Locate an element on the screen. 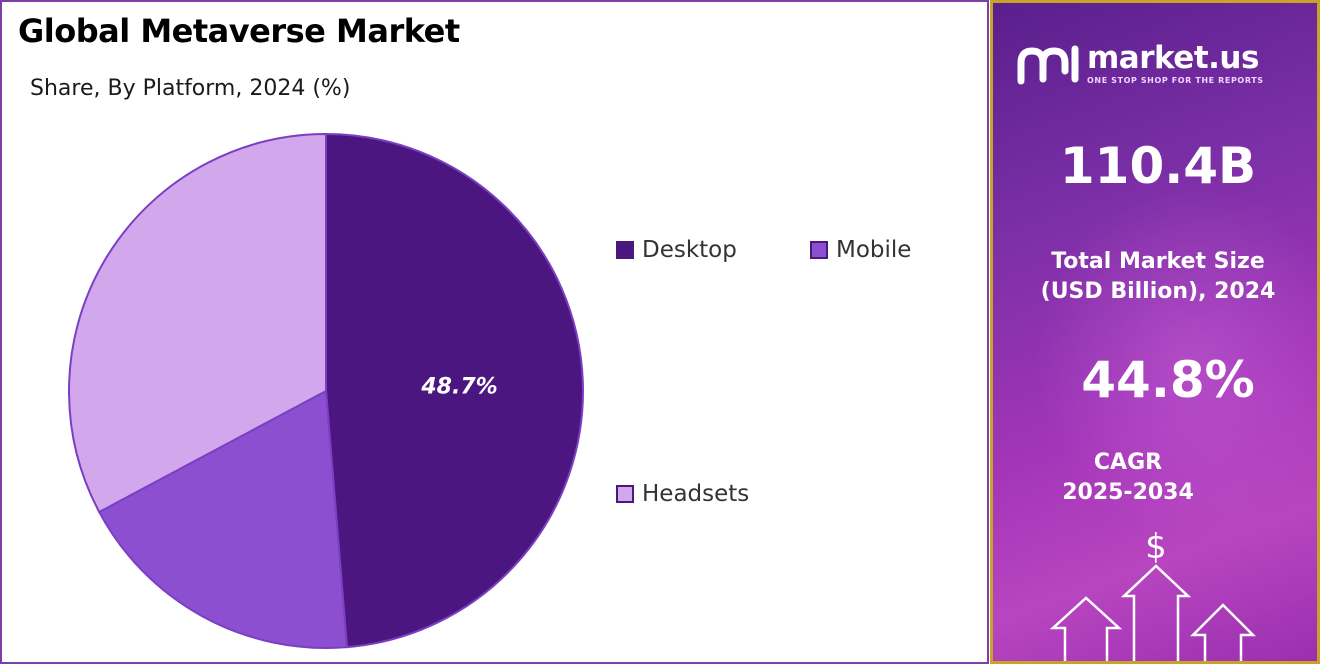 The height and width of the screenshot is (664, 1320). growth-arrows-icon: $ is located at coordinates (1153, 594).